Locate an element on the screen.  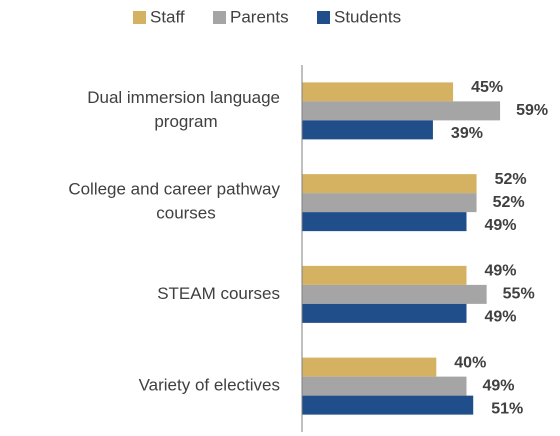
category-label: Variety of electives is located at coordinates (209, 385).